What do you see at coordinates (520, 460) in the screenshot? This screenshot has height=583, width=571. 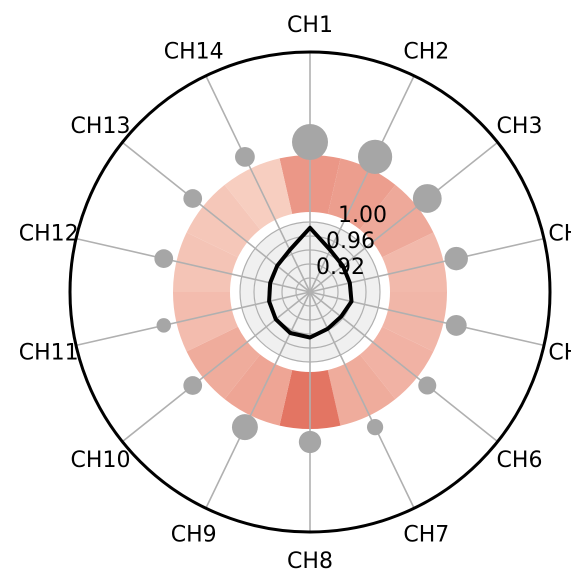 I see `category-label: CH6` at bounding box center [520, 460].